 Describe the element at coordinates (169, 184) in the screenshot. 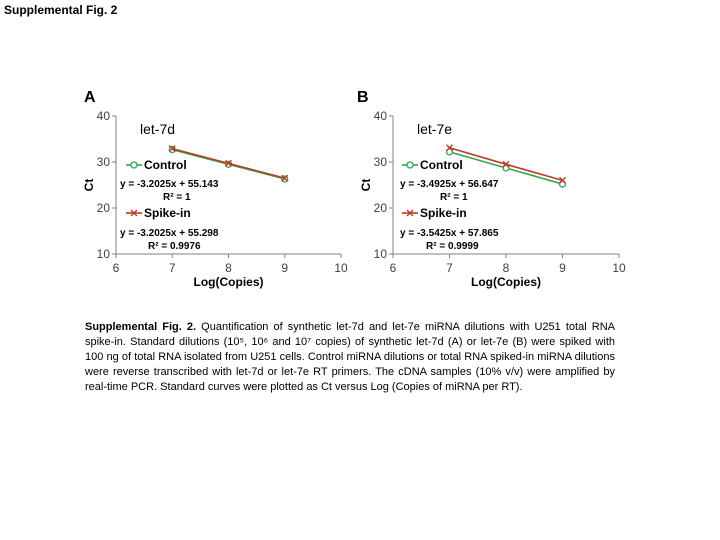

I see `trendline-equation: y = -3.2025x + 55.143` at that location.